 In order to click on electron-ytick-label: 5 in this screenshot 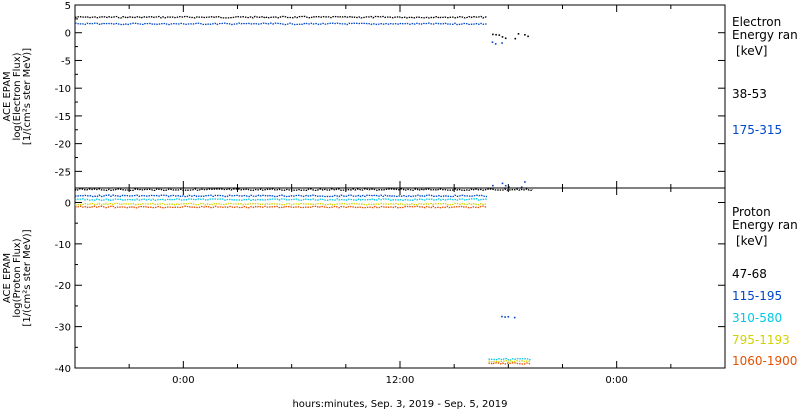, I will do `click(68, 6)`.